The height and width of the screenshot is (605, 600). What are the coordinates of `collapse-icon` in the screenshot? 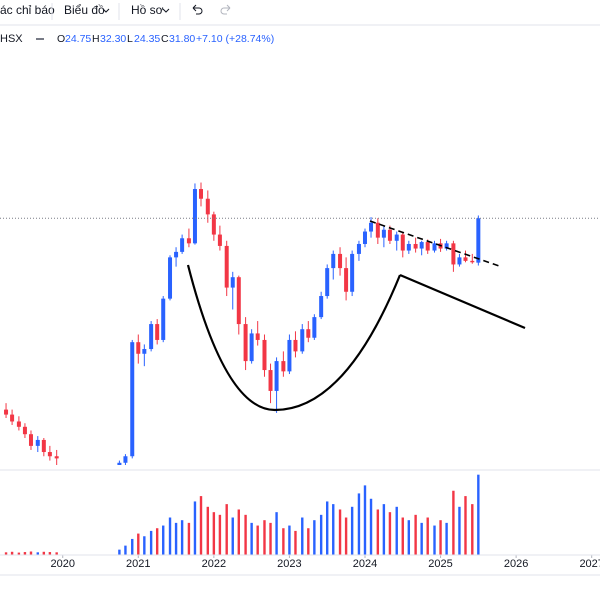 It's located at (40, 39).